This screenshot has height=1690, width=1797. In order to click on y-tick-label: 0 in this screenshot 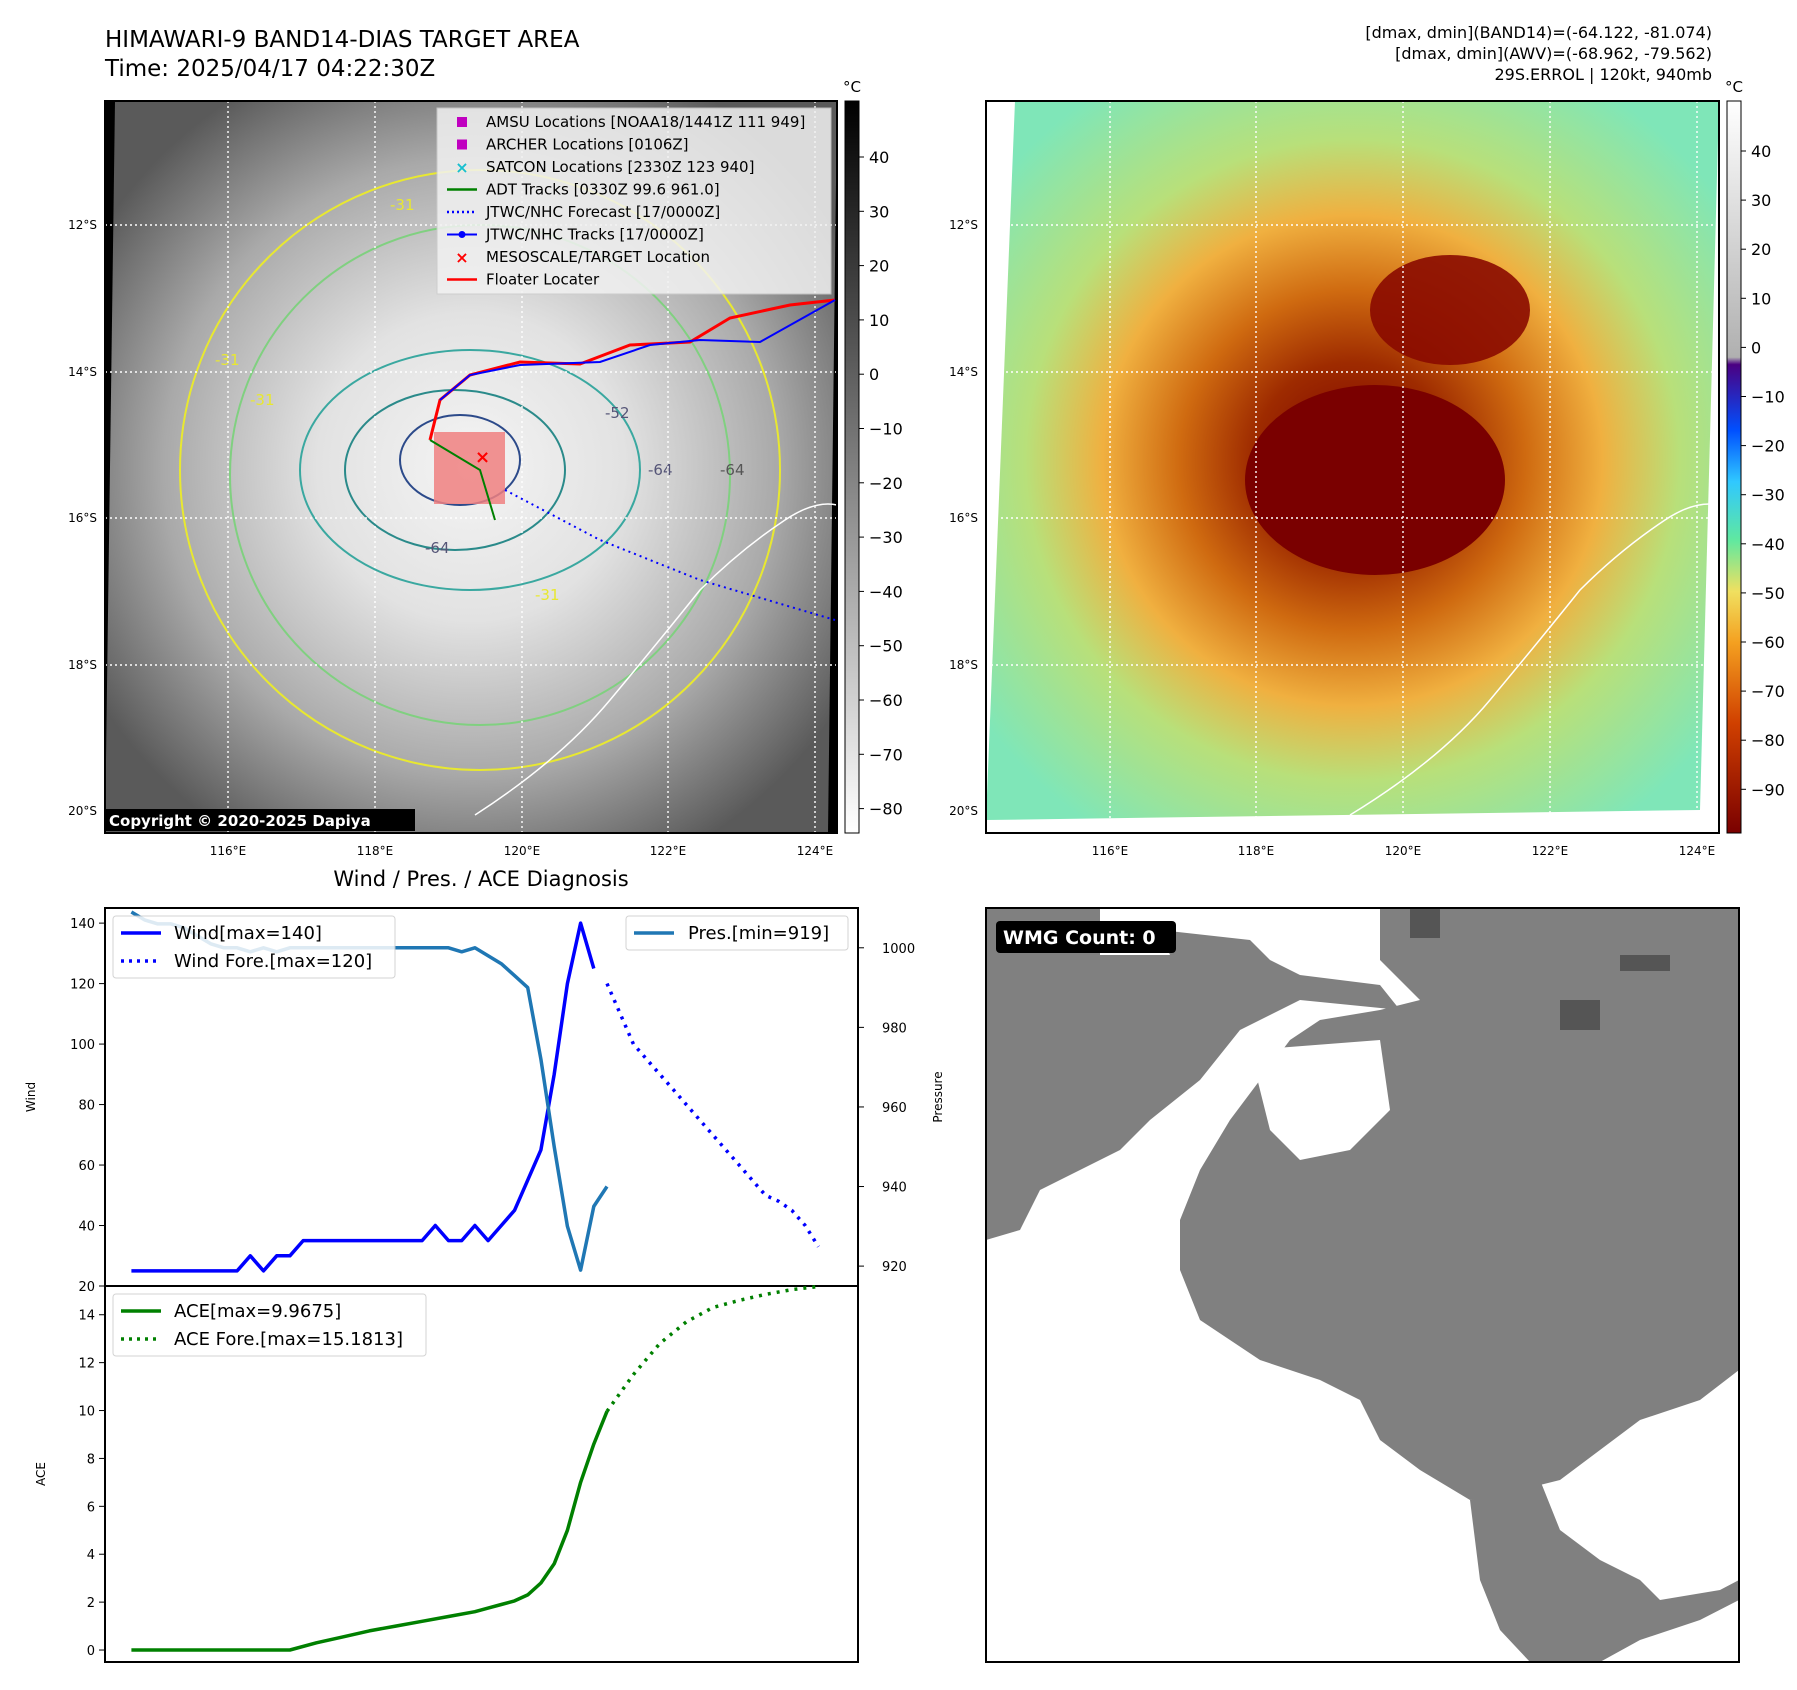, I will do `click(91, 1651)`.